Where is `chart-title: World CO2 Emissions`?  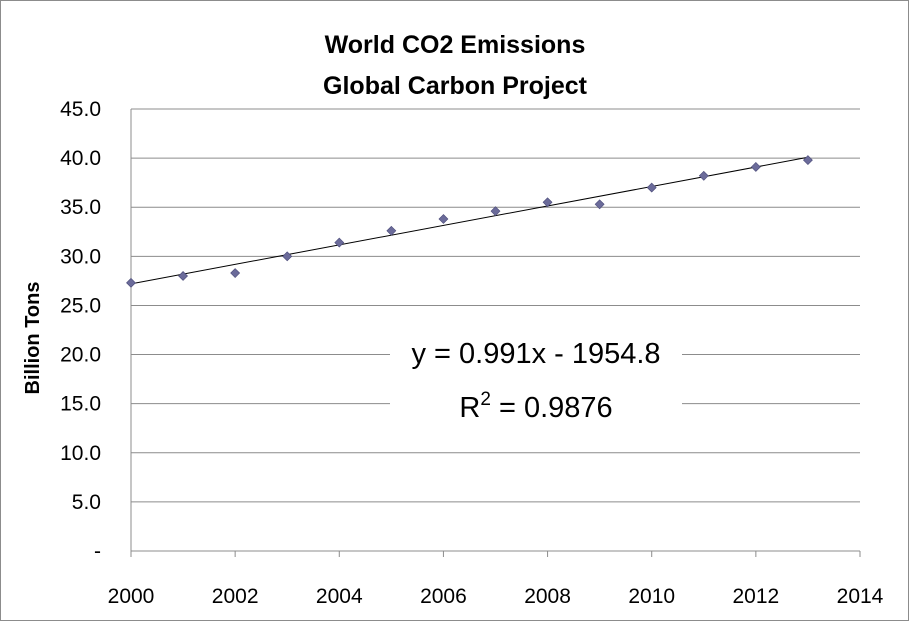
chart-title: World CO2 Emissions is located at coordinates (455, 45).